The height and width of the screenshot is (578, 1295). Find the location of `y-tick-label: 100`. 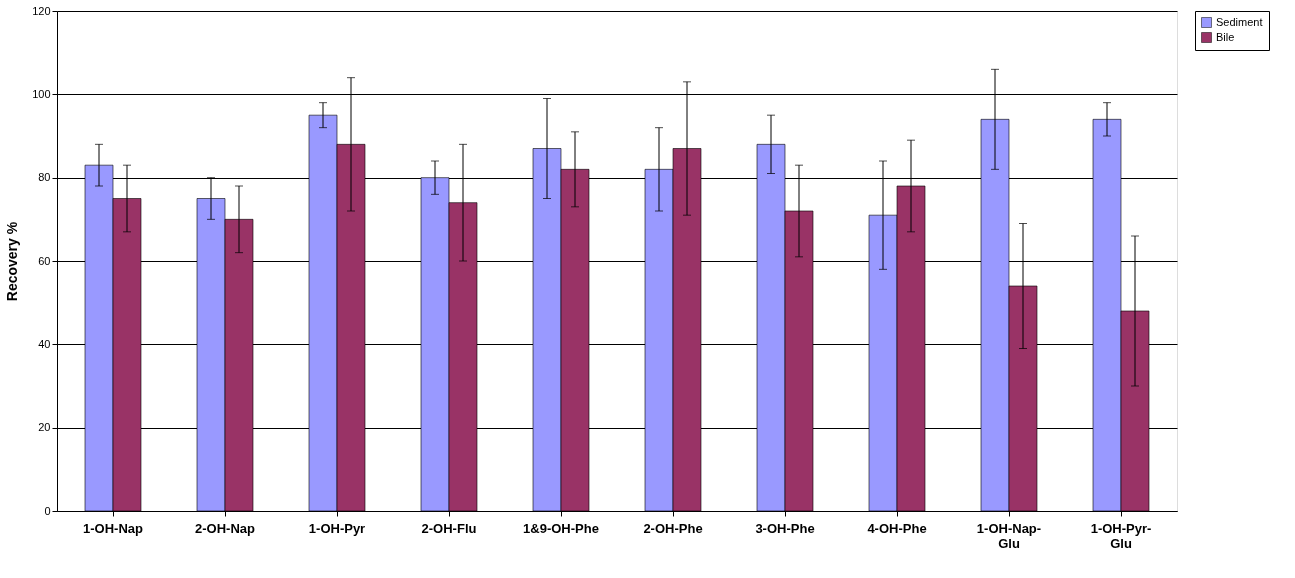

y-tick-label: 100 is located at coordinates (41, 93).